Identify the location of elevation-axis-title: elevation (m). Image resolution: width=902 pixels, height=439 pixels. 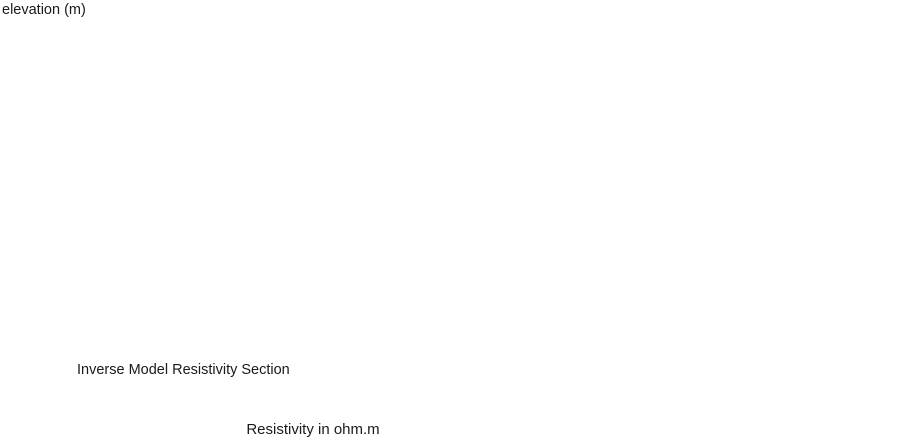
(44, 10).